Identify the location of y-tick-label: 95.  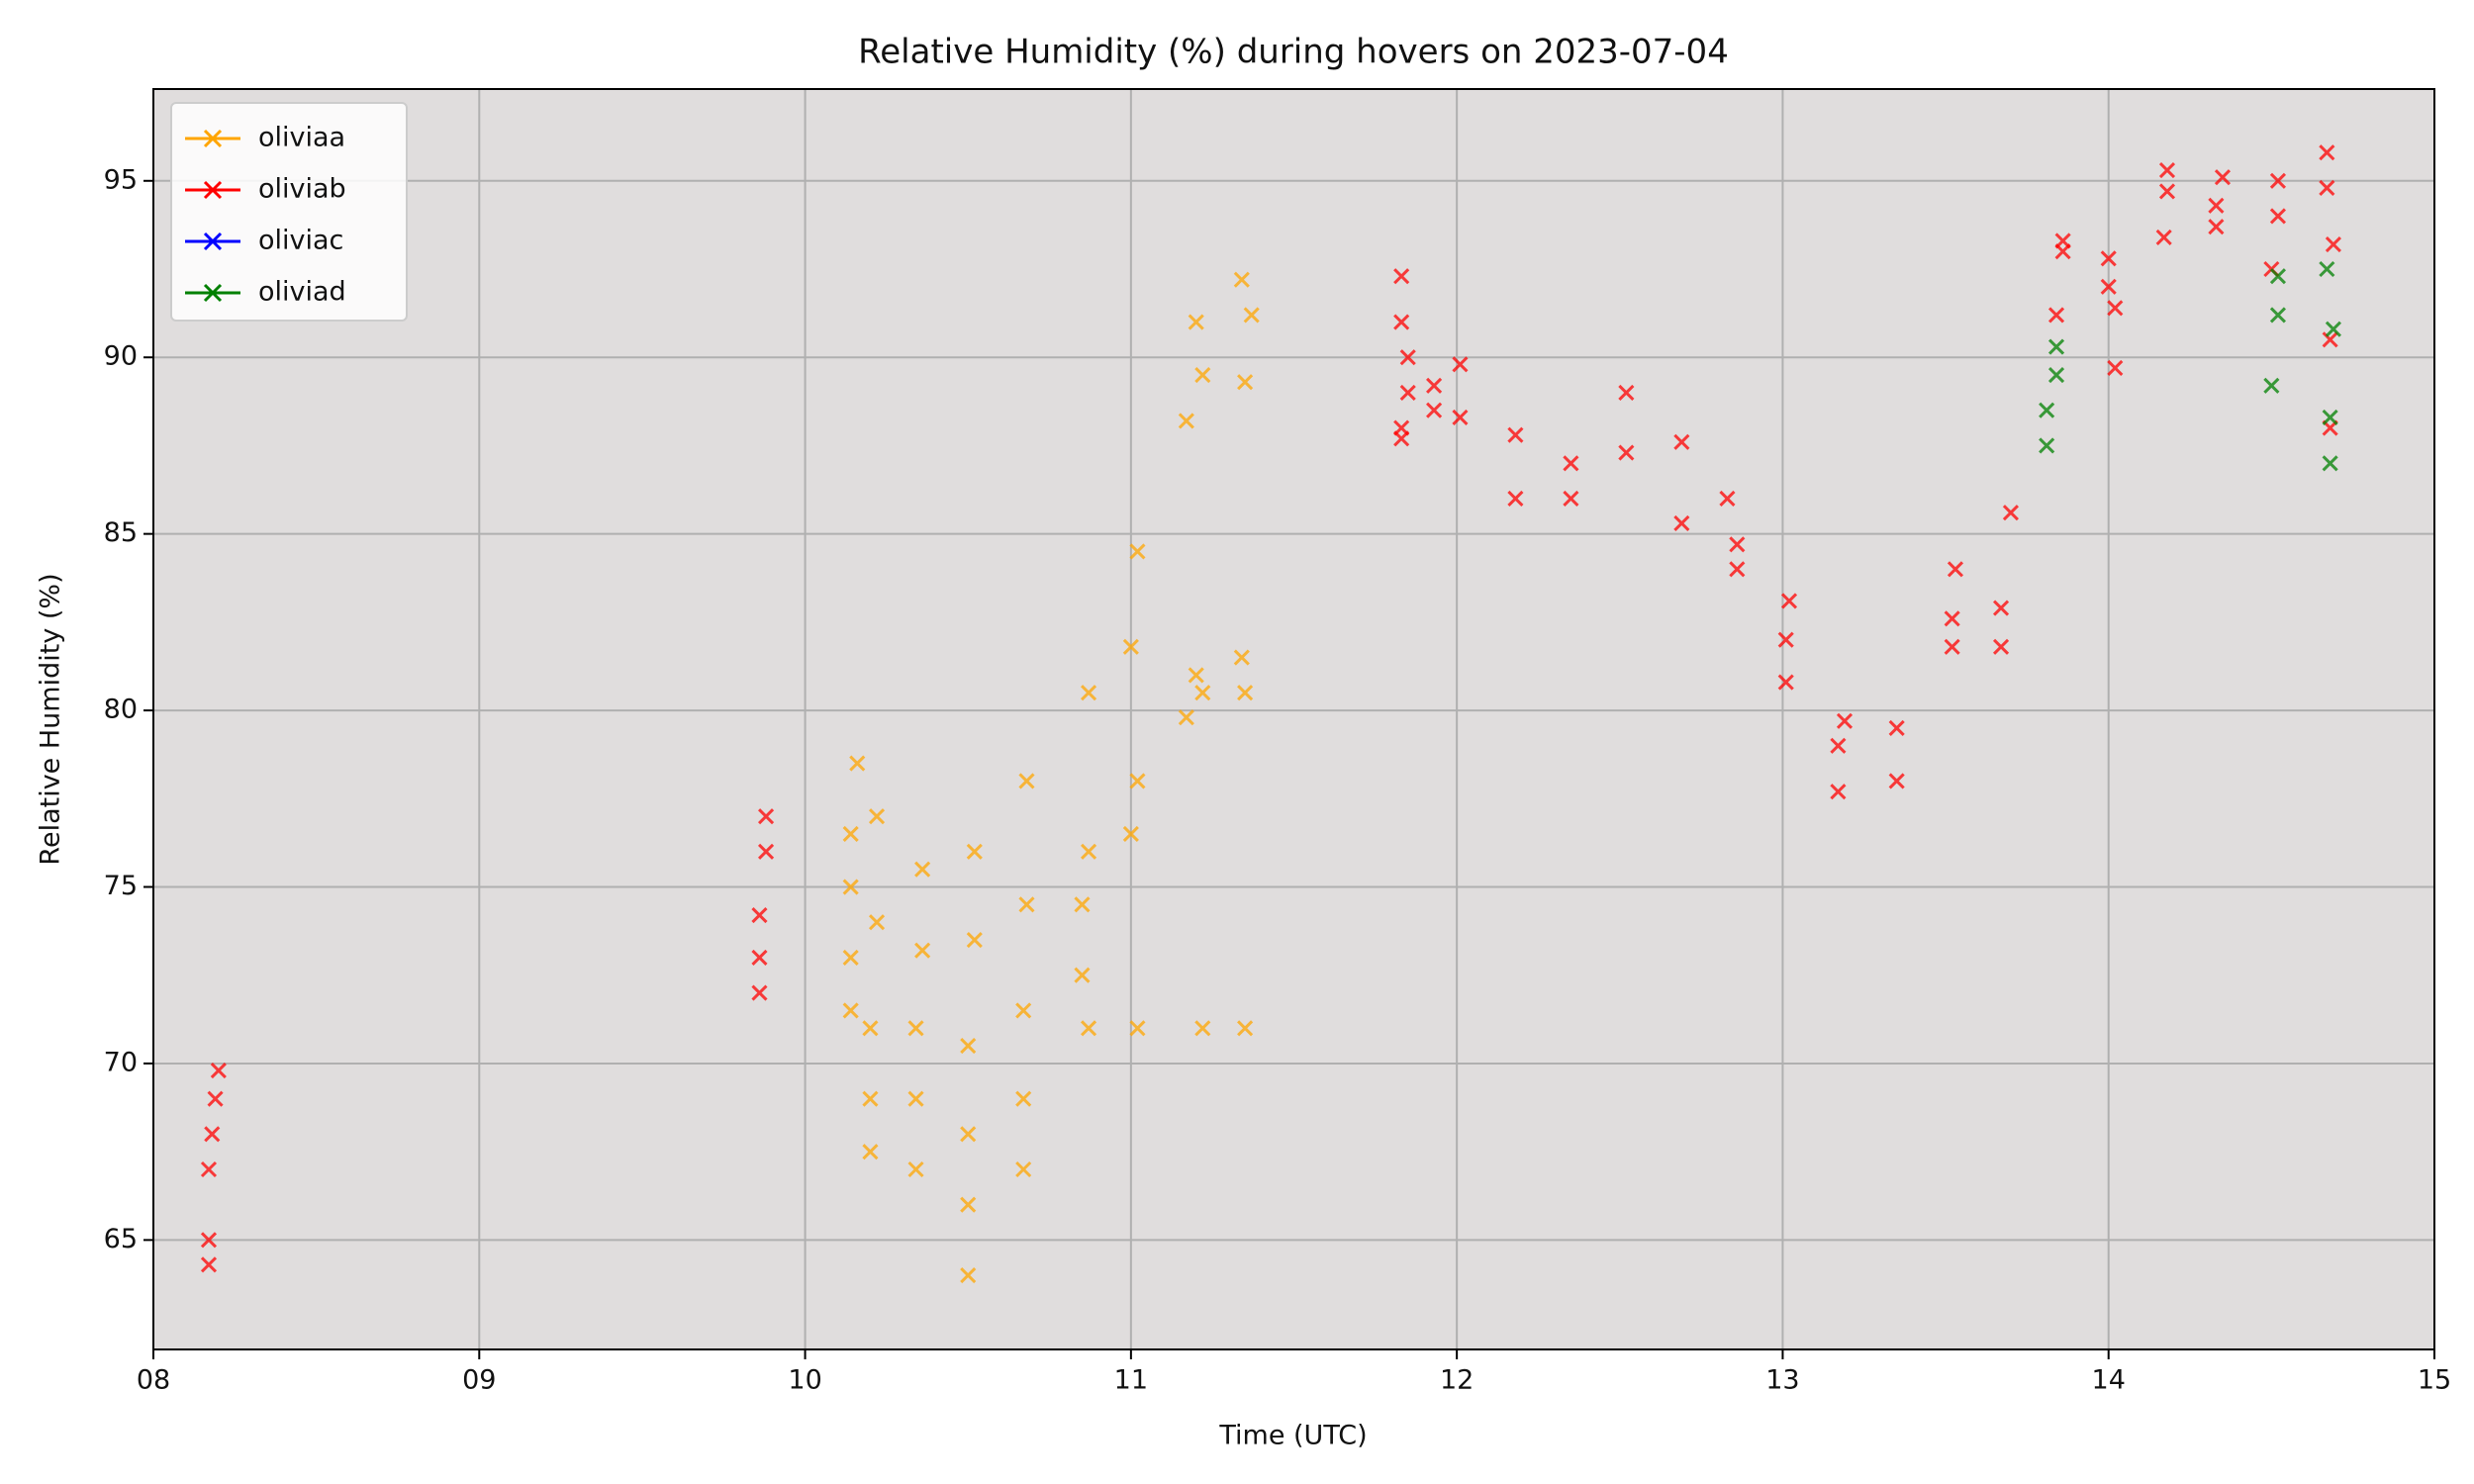
(121, 179).